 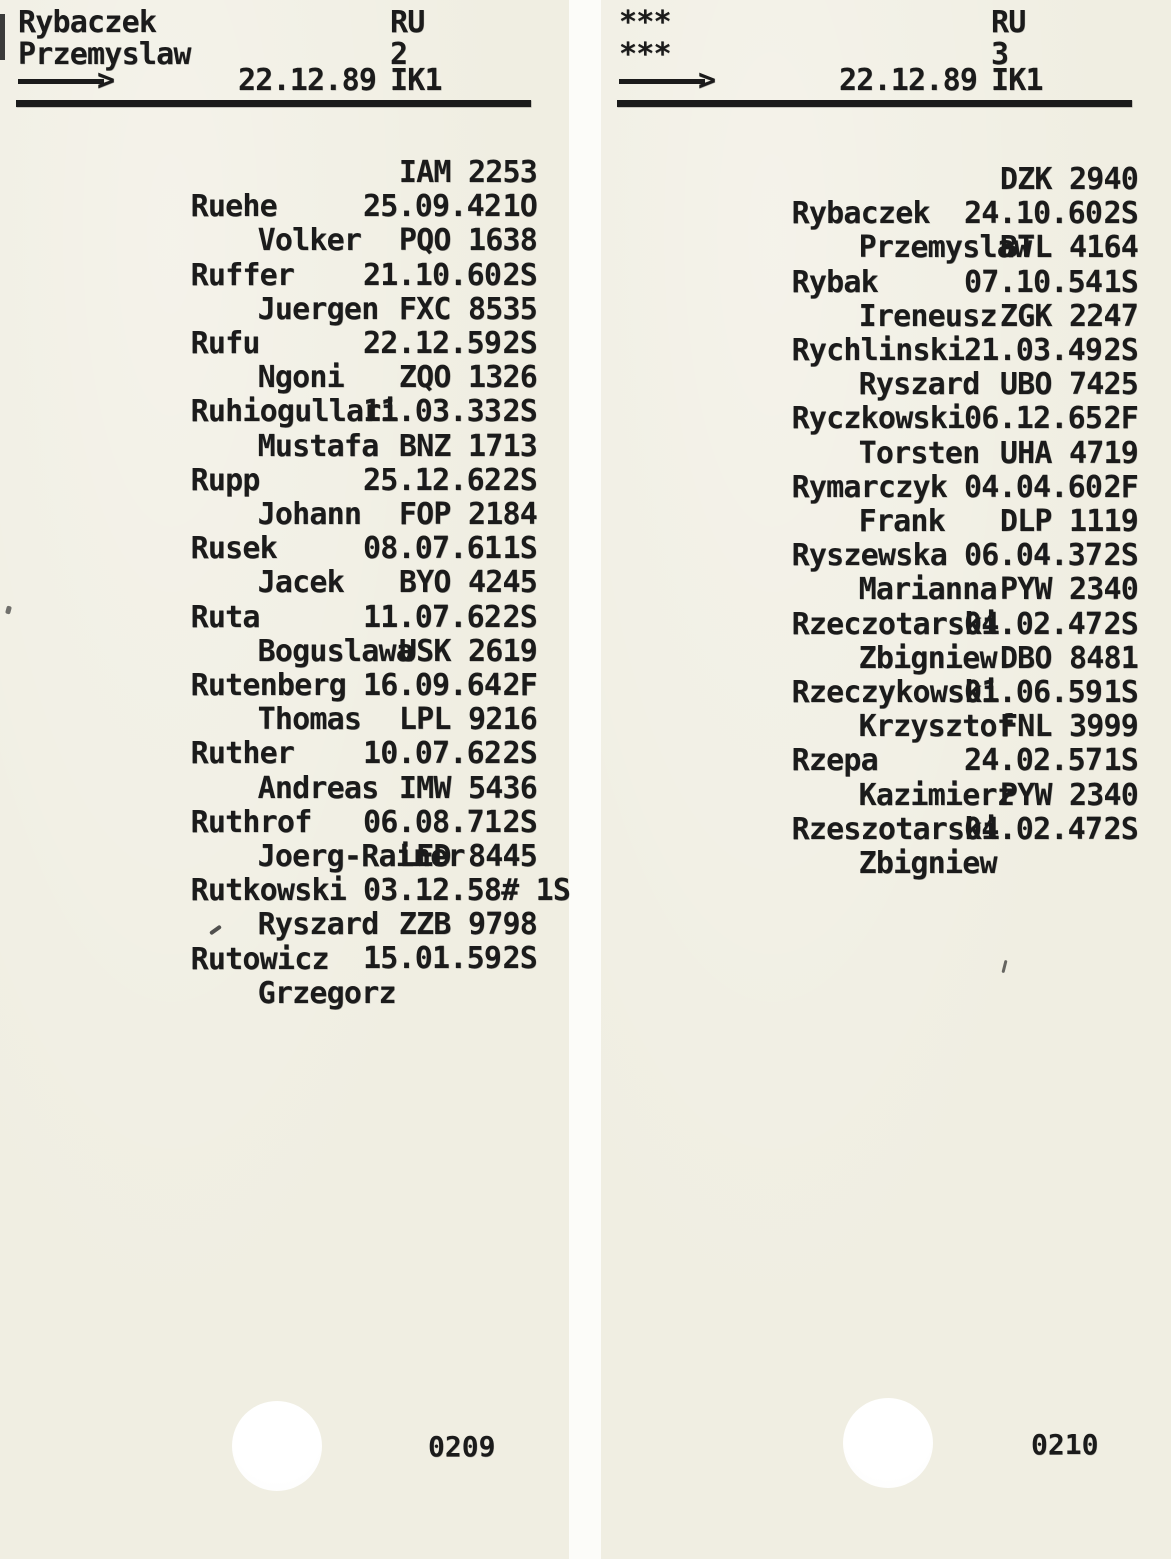 I want to click on entry-code-column: BYO 4245, so click(x=450, y=583).